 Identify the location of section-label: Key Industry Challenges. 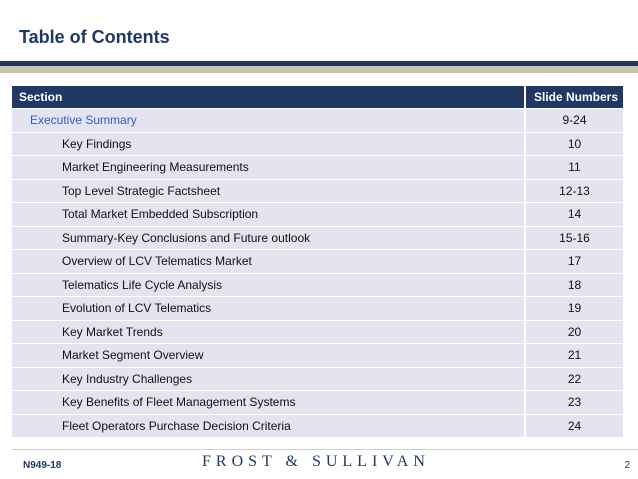
(269, 378).